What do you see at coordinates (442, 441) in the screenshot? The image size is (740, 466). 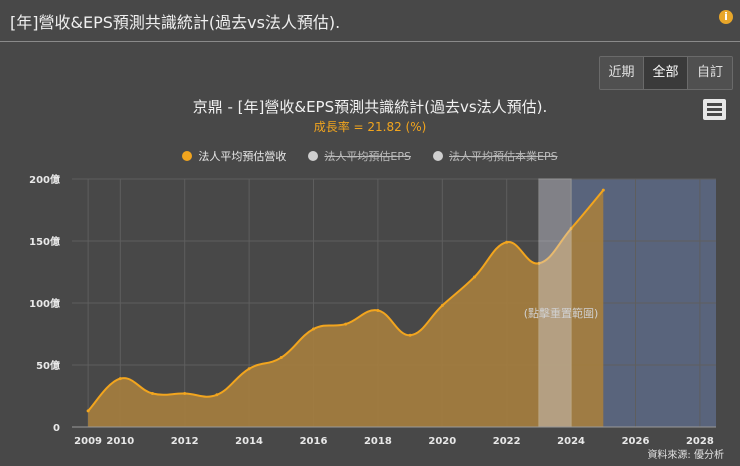 I see `x-tick-label: 2020` at bounding box center [442, 441].